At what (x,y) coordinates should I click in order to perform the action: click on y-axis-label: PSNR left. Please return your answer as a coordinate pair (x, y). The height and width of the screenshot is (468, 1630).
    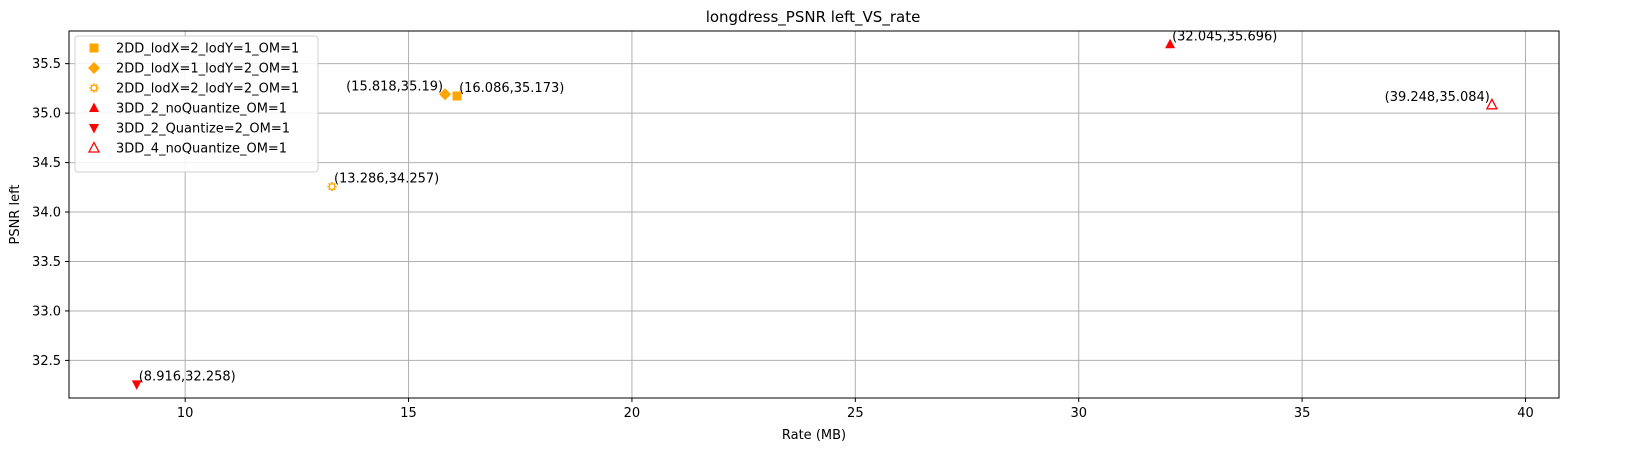
    Looking at the image, I should click on (15, 214).